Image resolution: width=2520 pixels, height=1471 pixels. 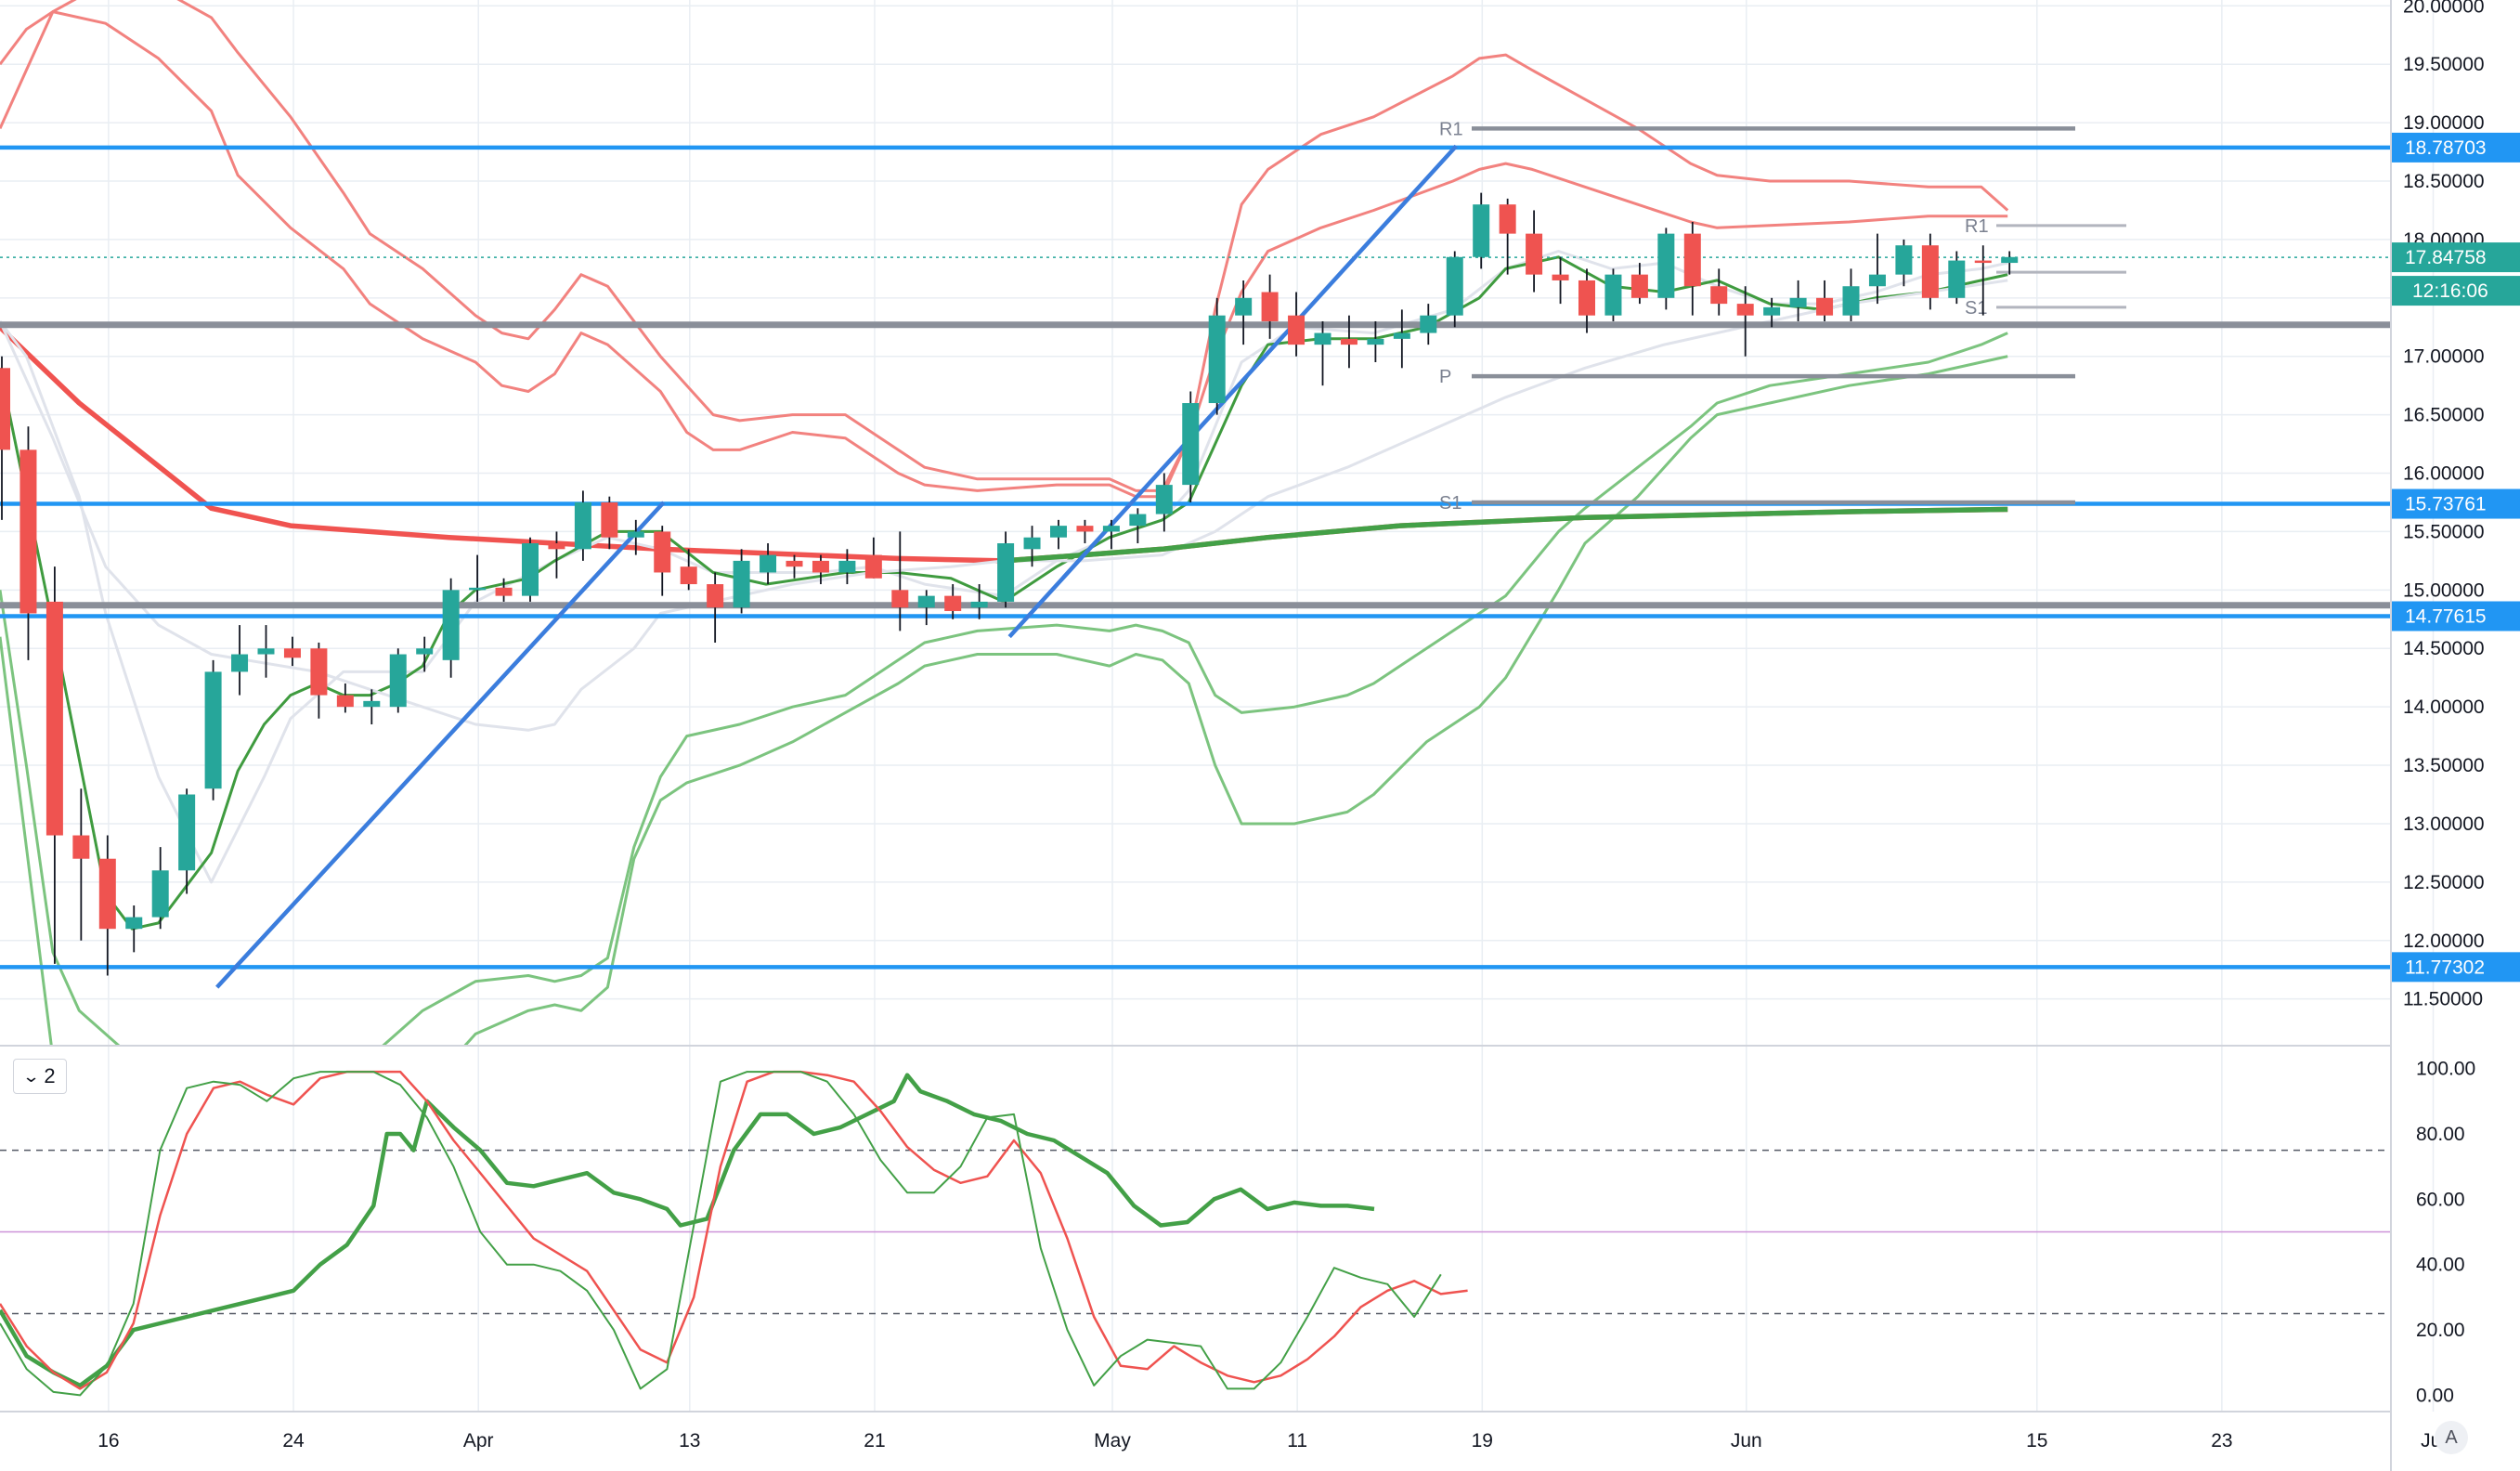 What do you see at coordinates (1450, 504) in the screenshot?
I see `monthly-pivot-label: S1` at bounding box center [1450, 504].